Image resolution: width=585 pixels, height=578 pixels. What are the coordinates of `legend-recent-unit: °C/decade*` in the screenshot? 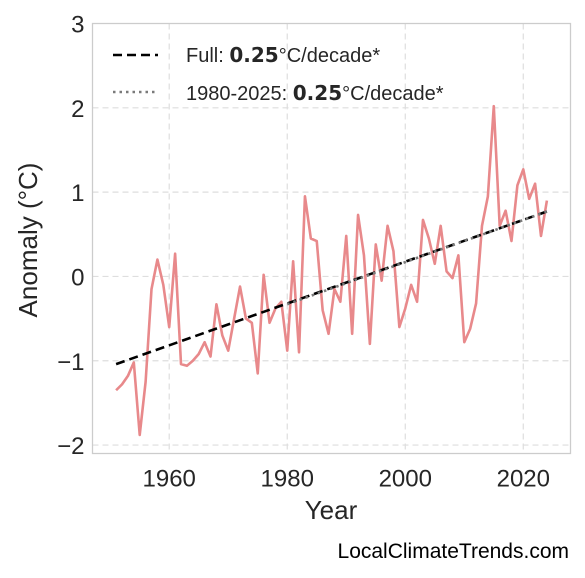 It's located at (393, 94).